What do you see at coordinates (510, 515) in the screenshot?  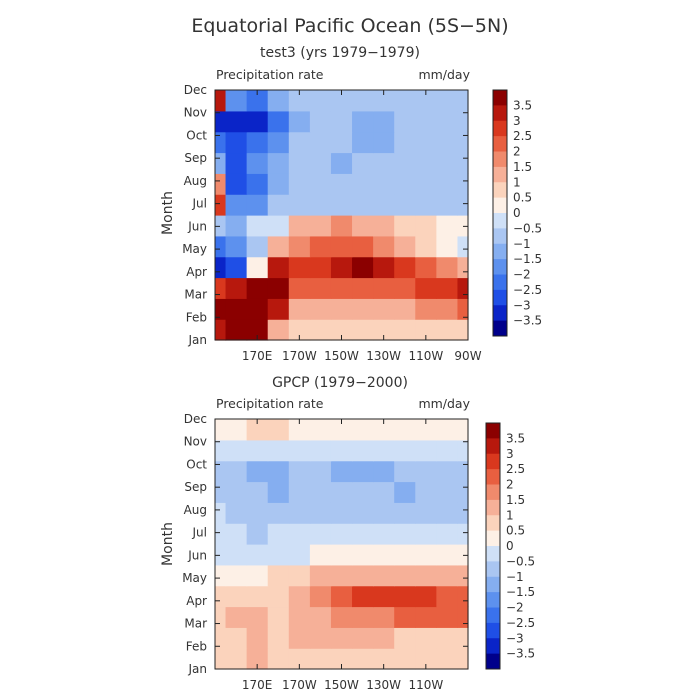 I see `colorbar-label: 1` at bounding box center [510, 515].